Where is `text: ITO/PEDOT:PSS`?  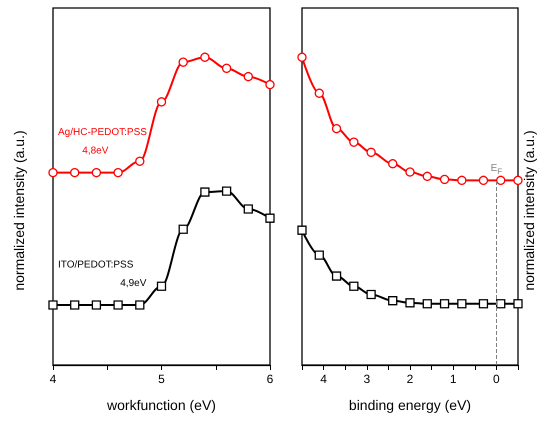 text: ITO/PEDOT:PSS is located at coordinates (96, 264).